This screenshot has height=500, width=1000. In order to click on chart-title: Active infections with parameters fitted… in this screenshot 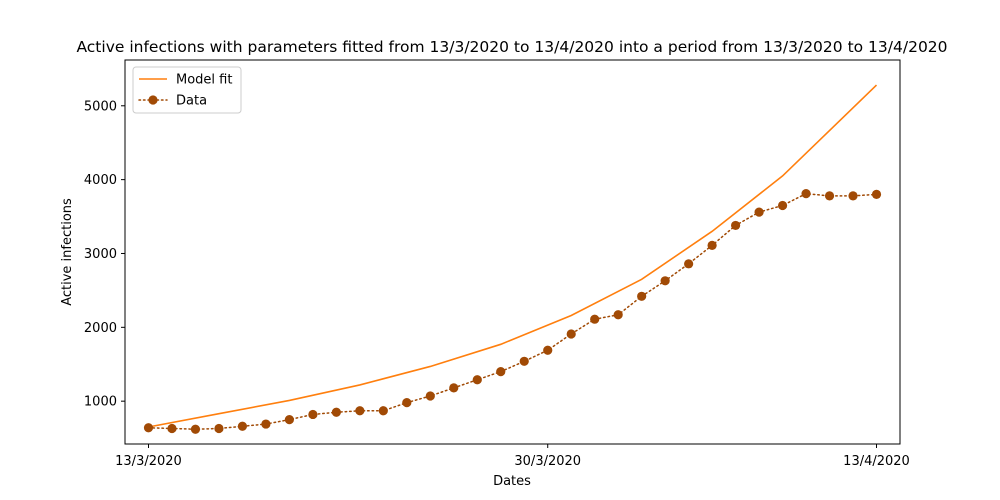, I will do `click(511, 47)`.